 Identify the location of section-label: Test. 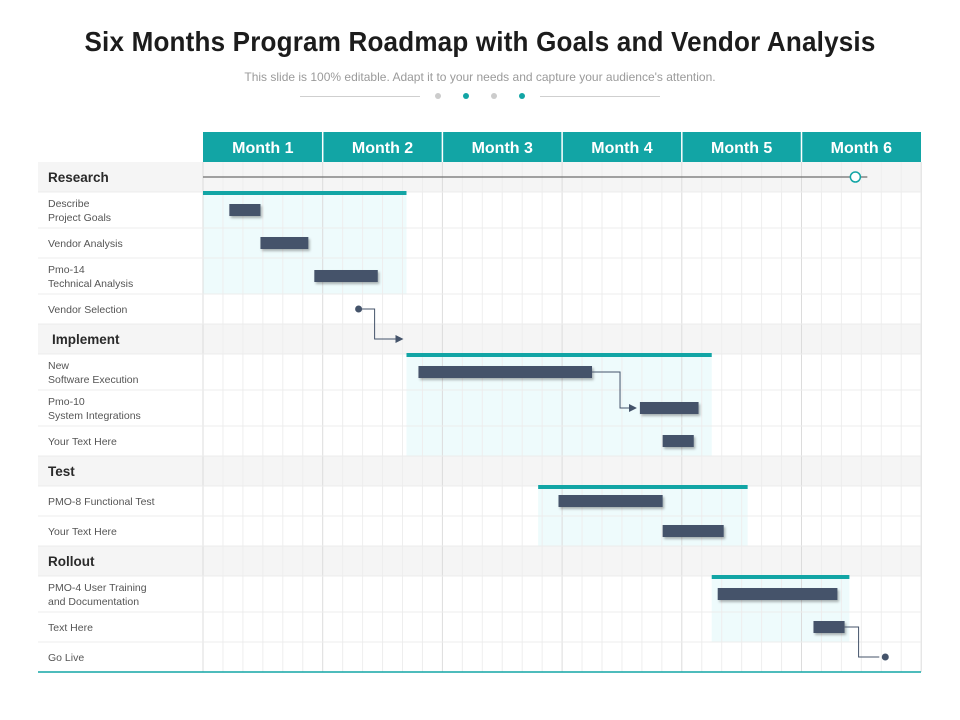
(61, 471).